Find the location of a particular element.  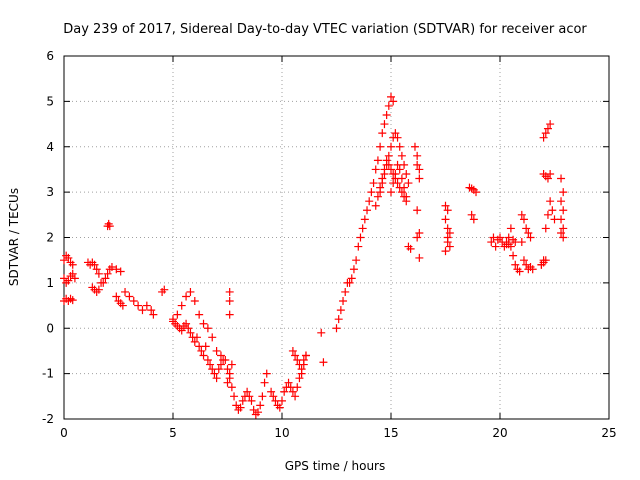

y-tick-label: 1 is located at coordinates (50, 283).